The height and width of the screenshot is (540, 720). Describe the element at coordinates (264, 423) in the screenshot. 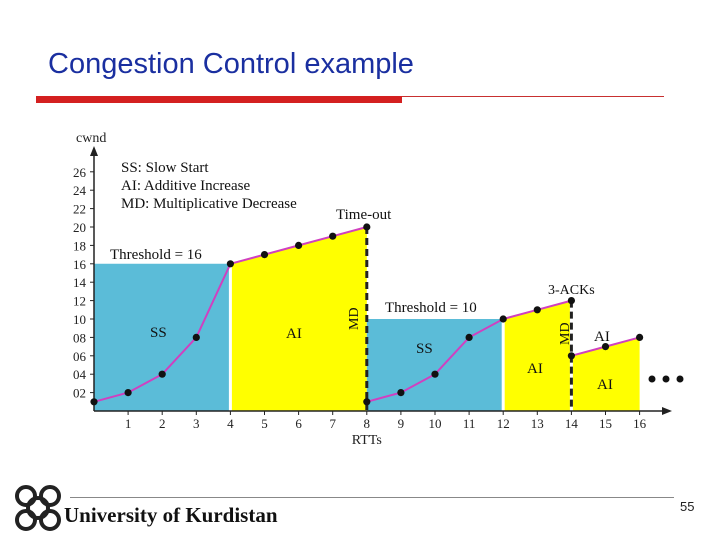

I see `x-tick-label: 5` at that location.